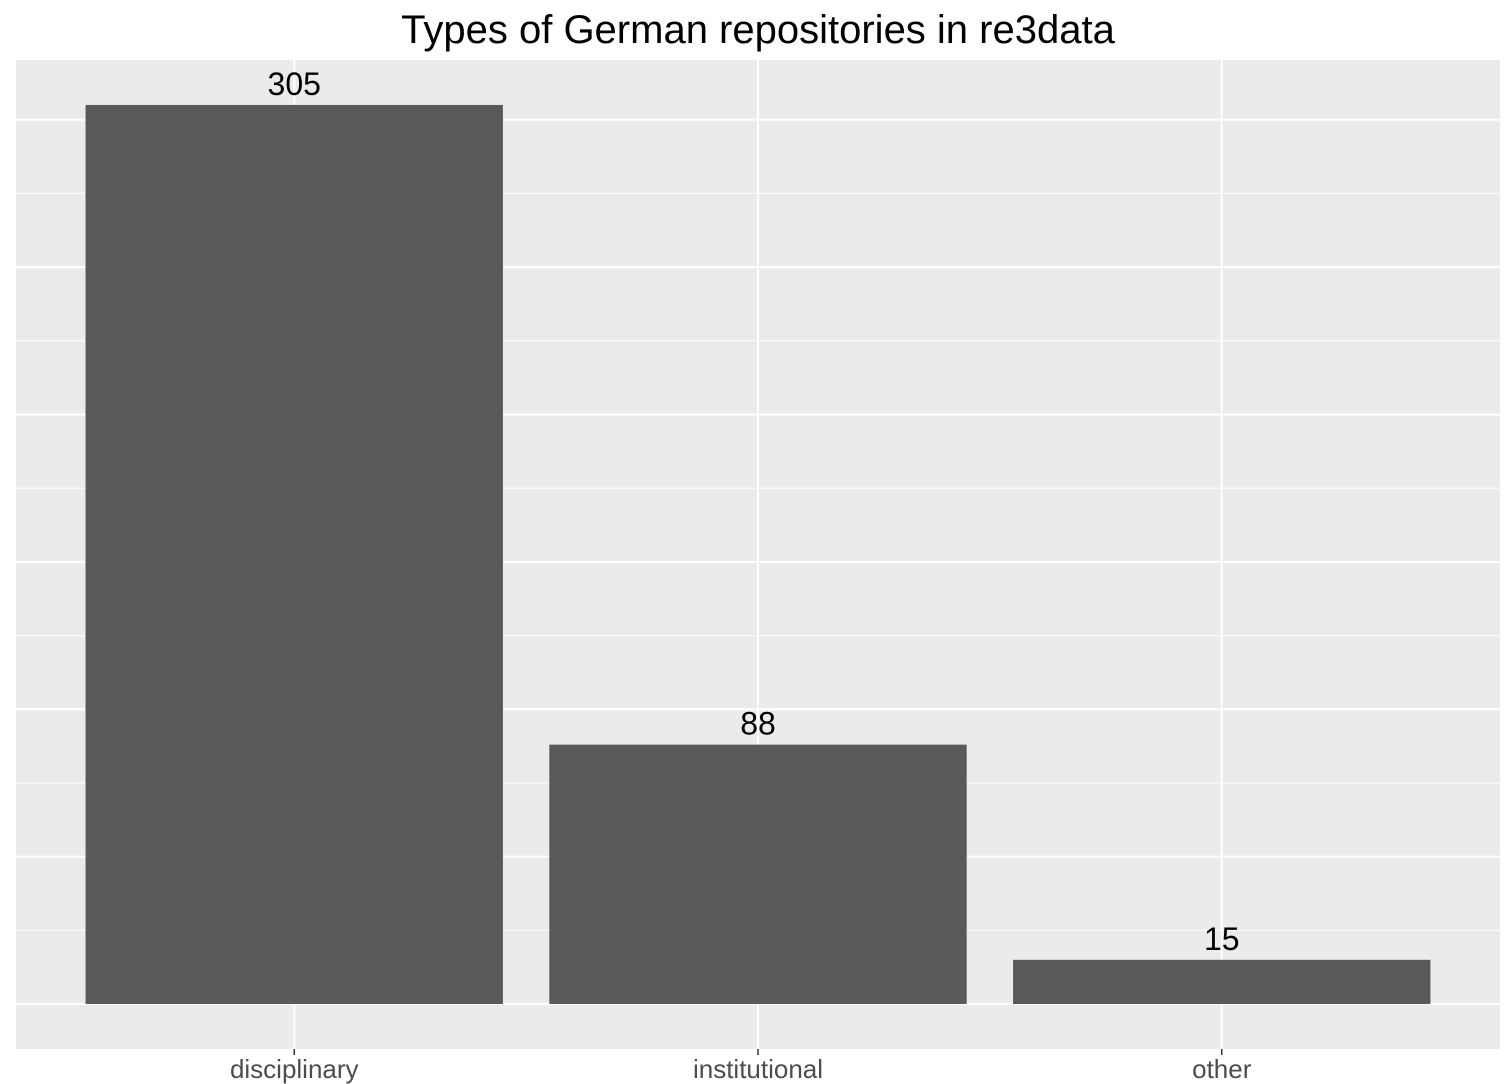 Image resolution: width=1508 pixels, height=1084 pixels. What do you see at coordinates (758, 724) in the screenshot?
I see `data-label-institutional: 88` at bounding box center [758, 724].